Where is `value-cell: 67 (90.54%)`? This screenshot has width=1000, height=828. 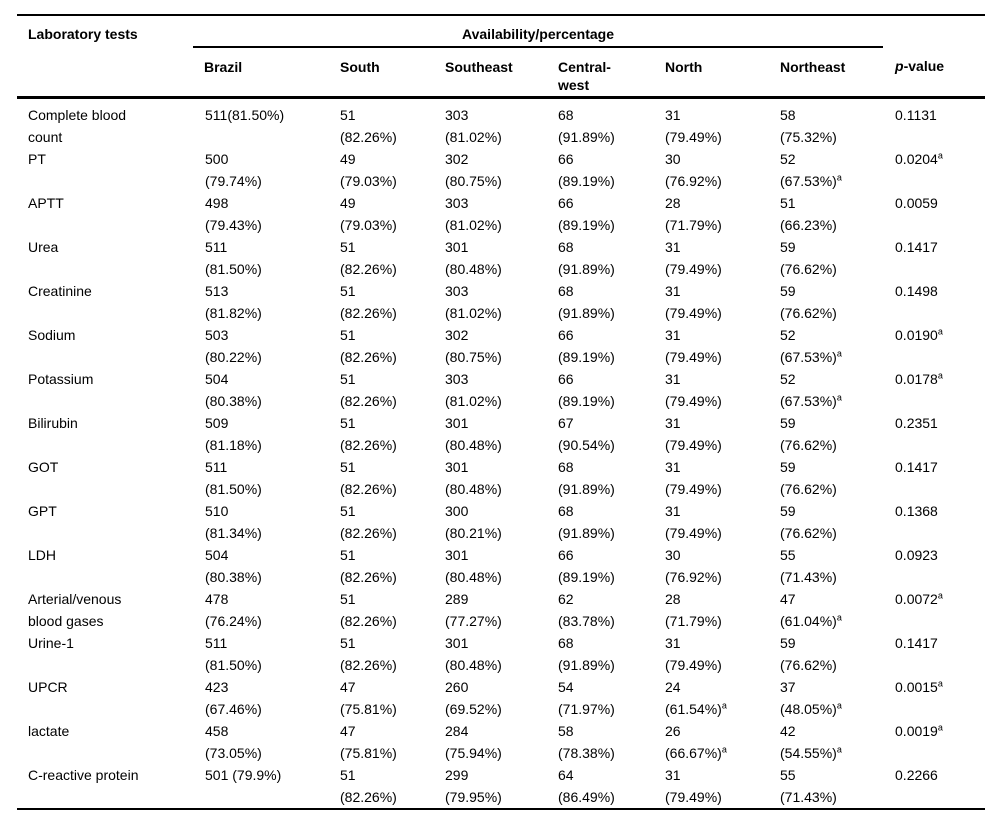
value-cell: 67 (90.54%) is located at coordinates (599, 434).